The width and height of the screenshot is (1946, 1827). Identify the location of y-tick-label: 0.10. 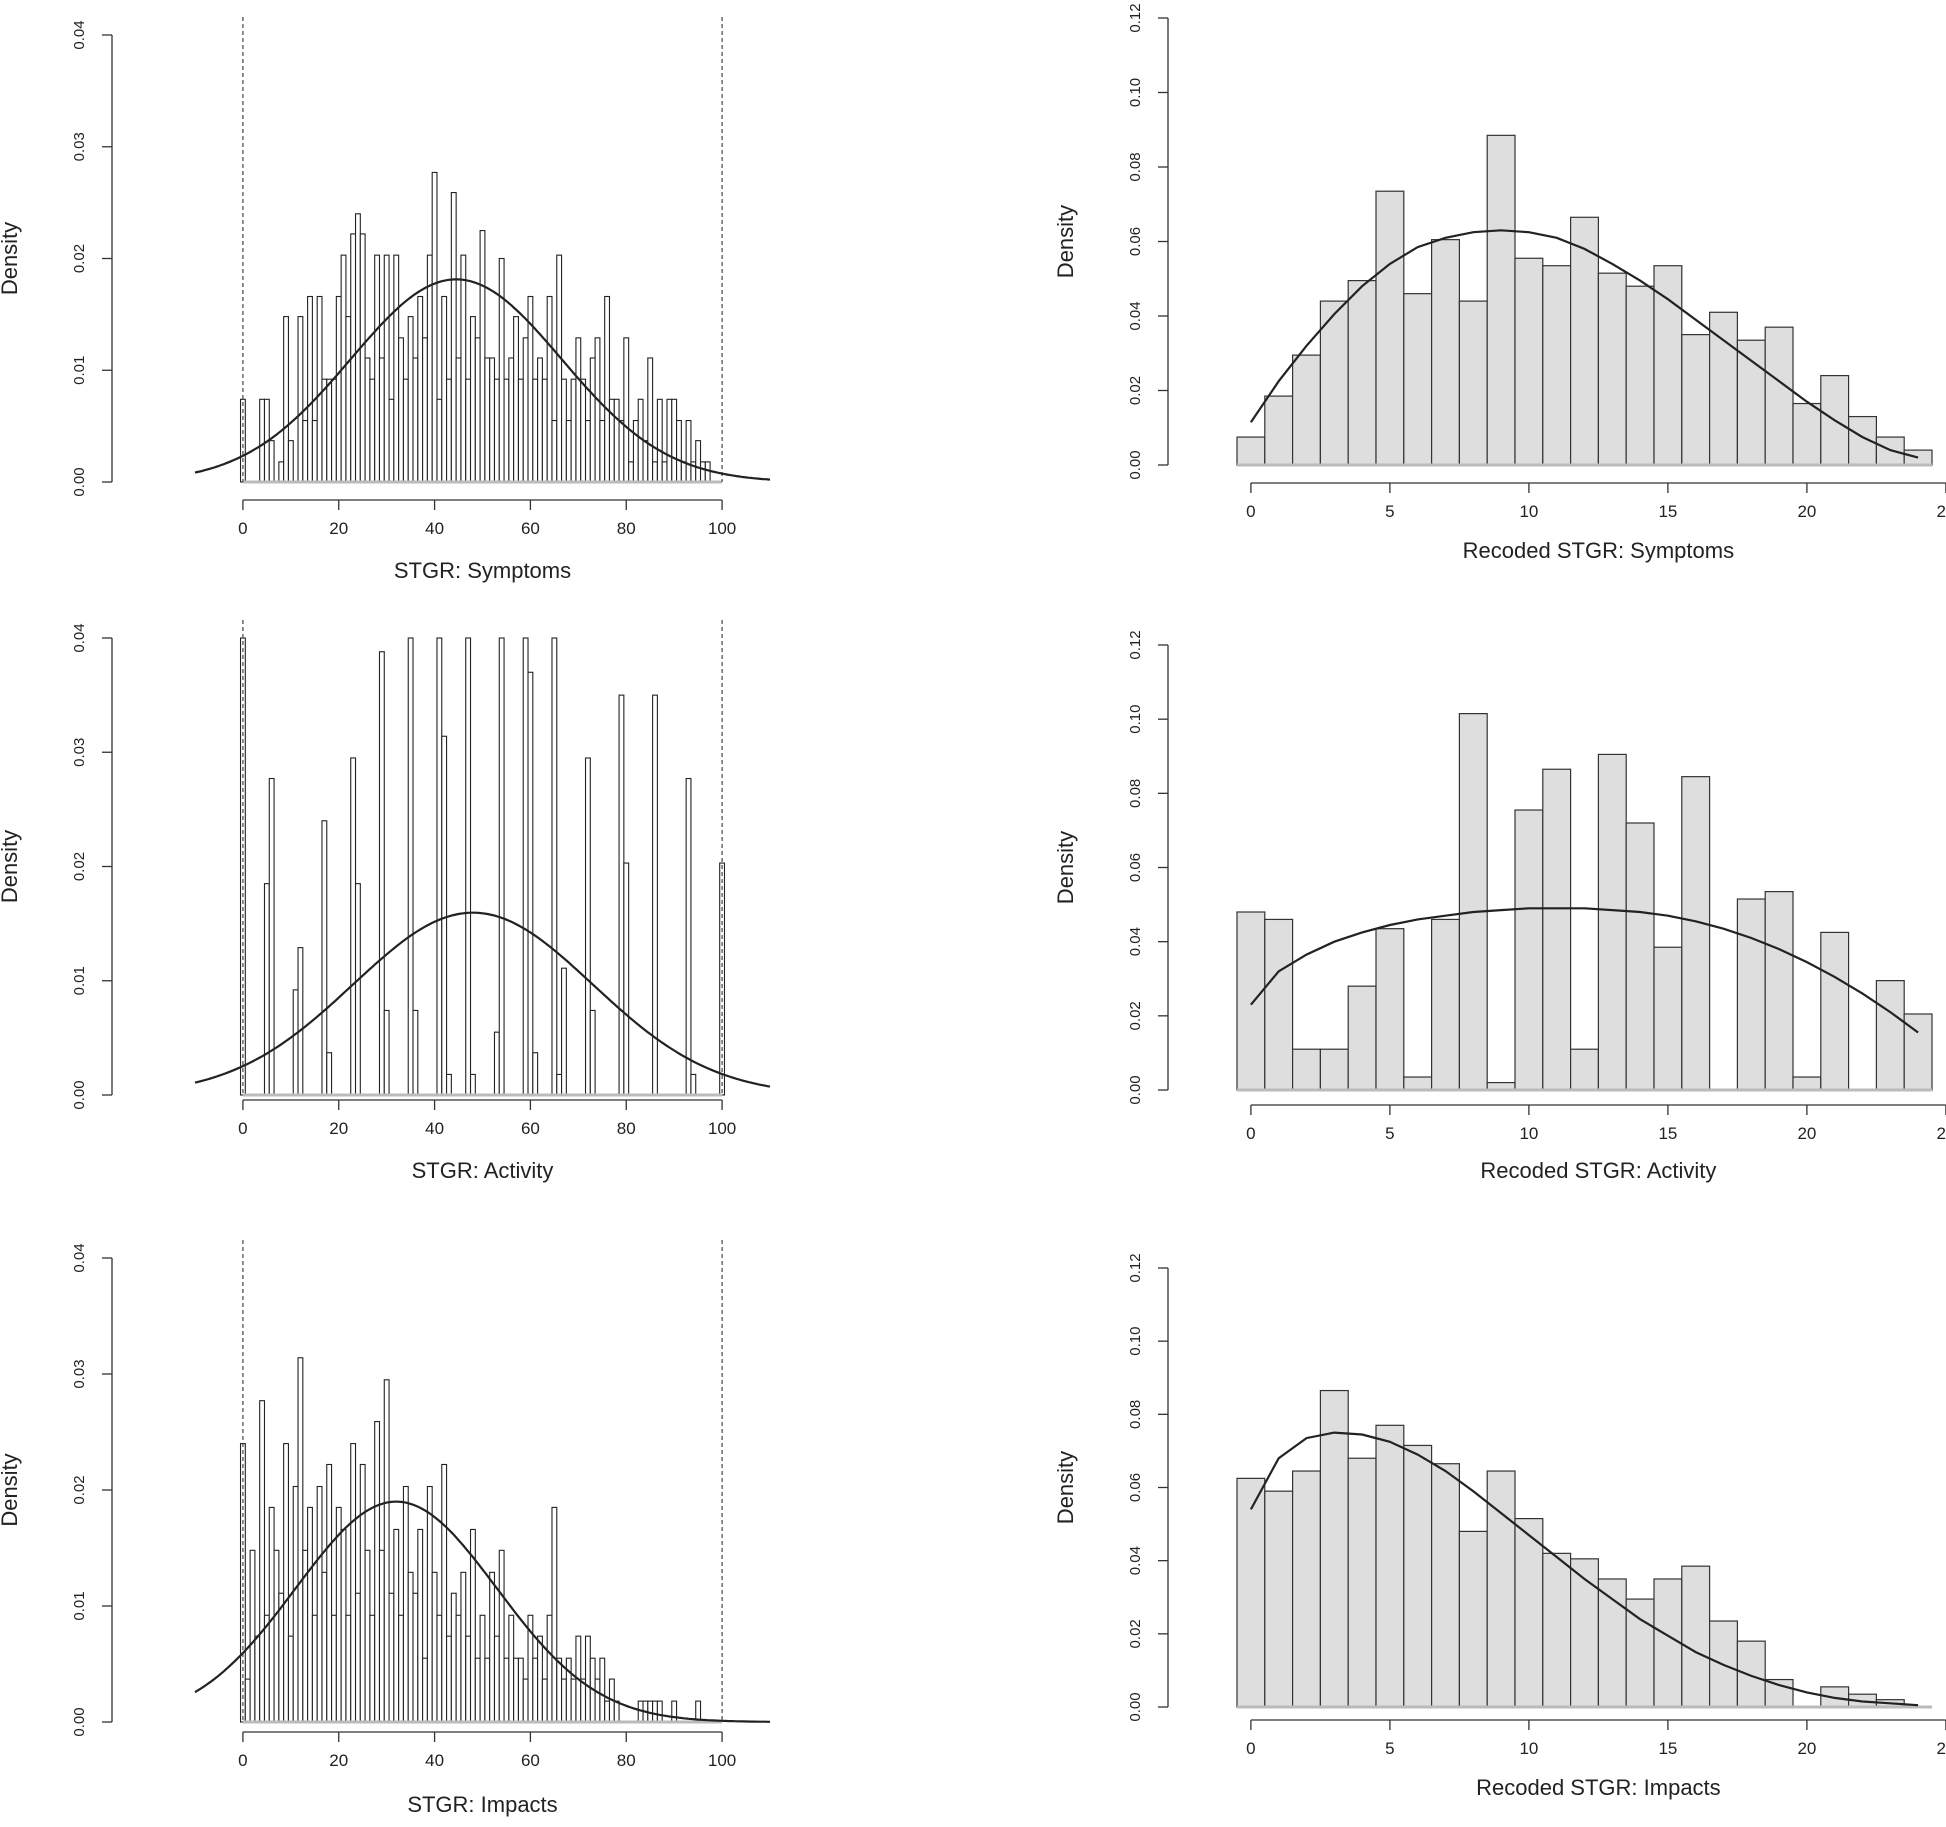
(1135, 92).